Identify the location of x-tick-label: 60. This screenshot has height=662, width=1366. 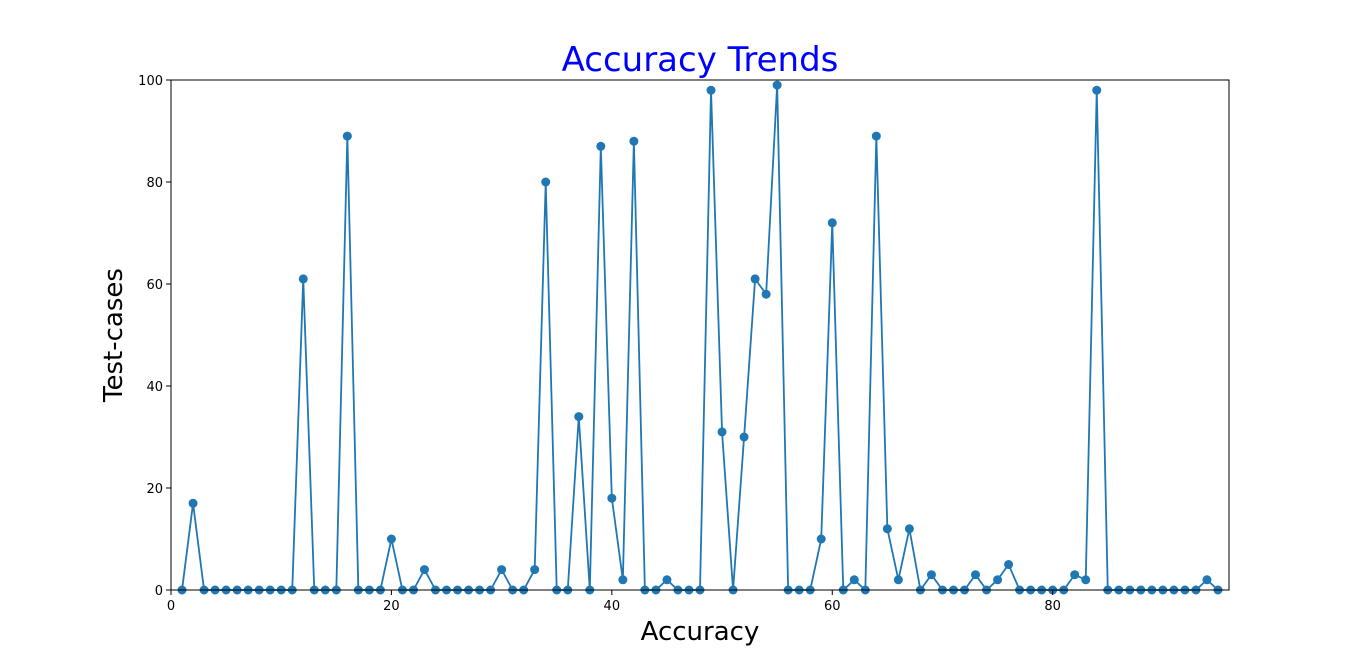
(832, 606).